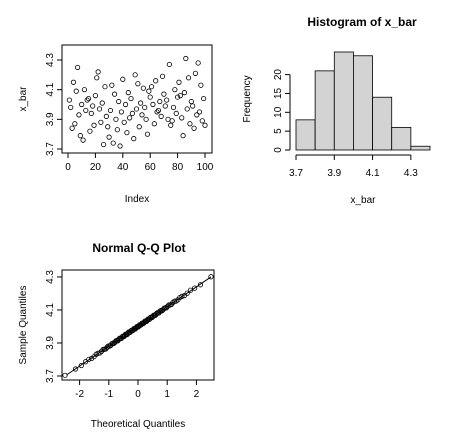  I want to click on y-axis-label: x_bar, so click(23, 99).